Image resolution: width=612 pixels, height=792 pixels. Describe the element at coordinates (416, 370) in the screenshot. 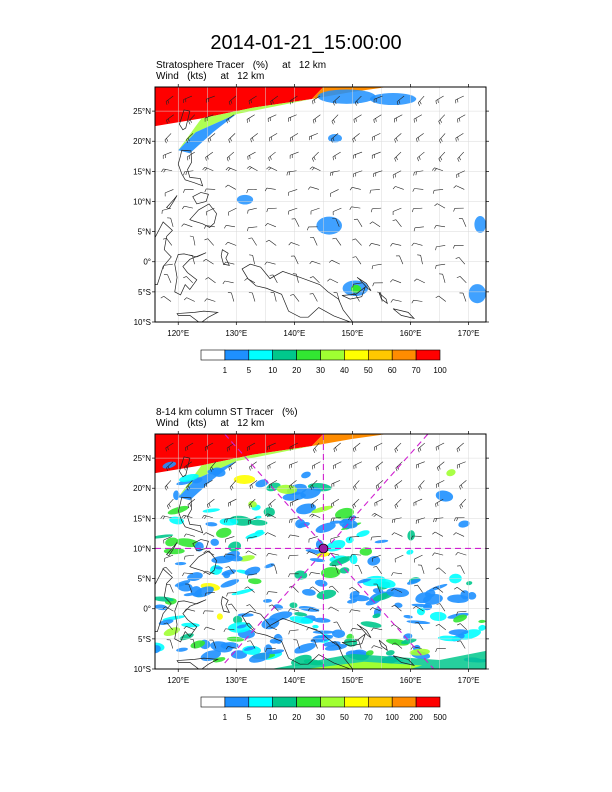

I see `colorbar-label: 70` at that location.